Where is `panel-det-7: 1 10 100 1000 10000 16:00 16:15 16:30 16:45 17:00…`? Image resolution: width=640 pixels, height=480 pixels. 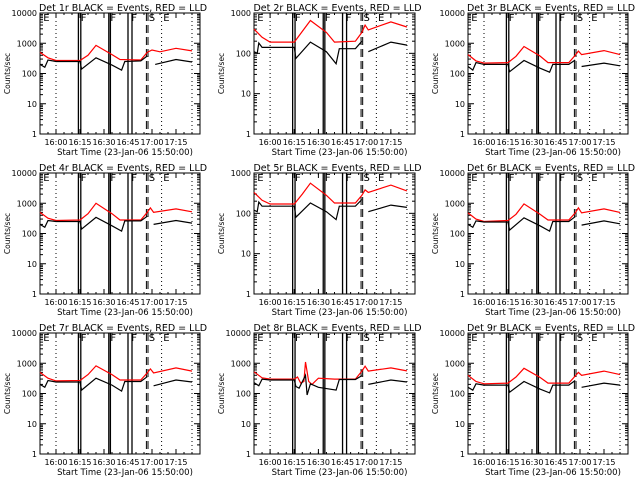 panel-det-7: 1 10 100 1000 10000 16:00 16:15 16:30 16:45 17:00… is located at coordinates (105, 400).